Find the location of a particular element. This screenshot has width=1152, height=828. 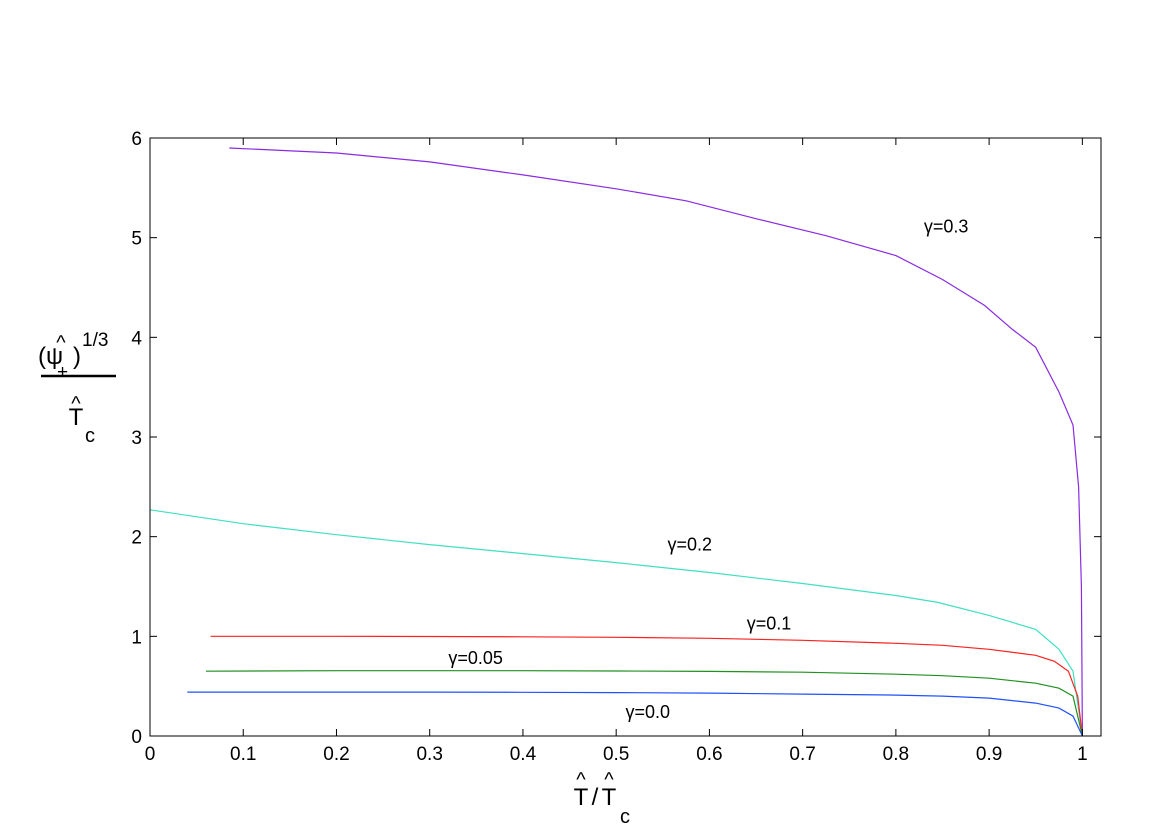

y-tick-label: 6 is located at coordinates (136, 139).